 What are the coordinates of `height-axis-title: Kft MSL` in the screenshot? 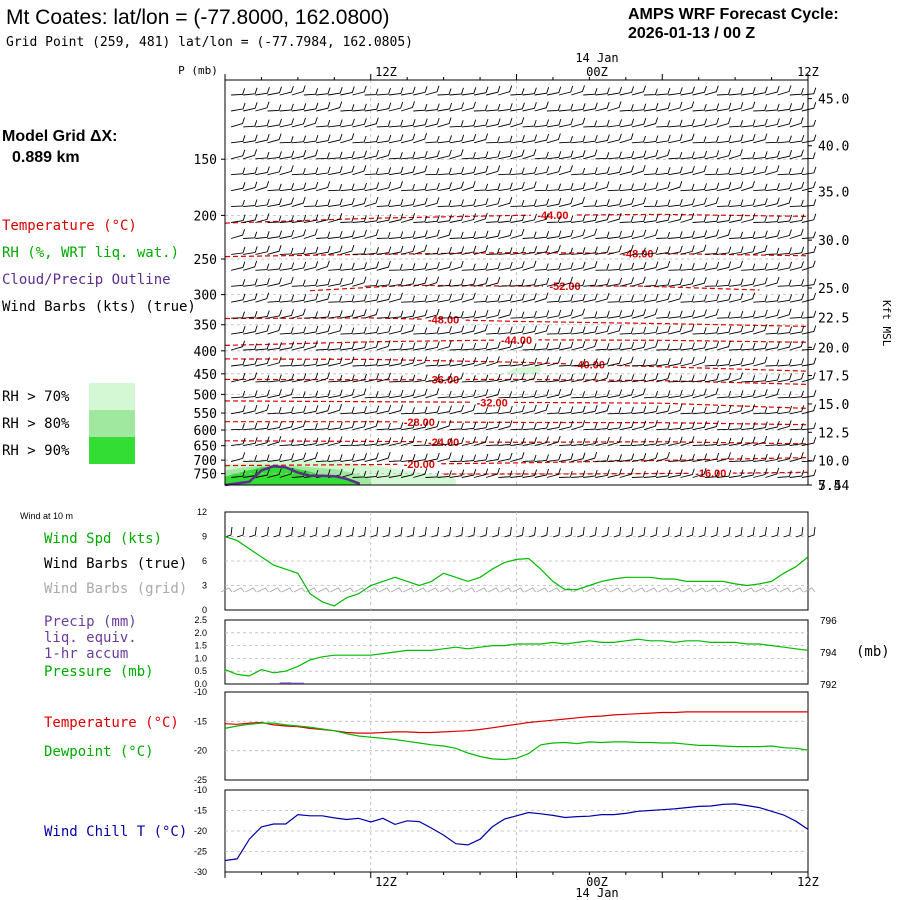 It's located at (886, 323).